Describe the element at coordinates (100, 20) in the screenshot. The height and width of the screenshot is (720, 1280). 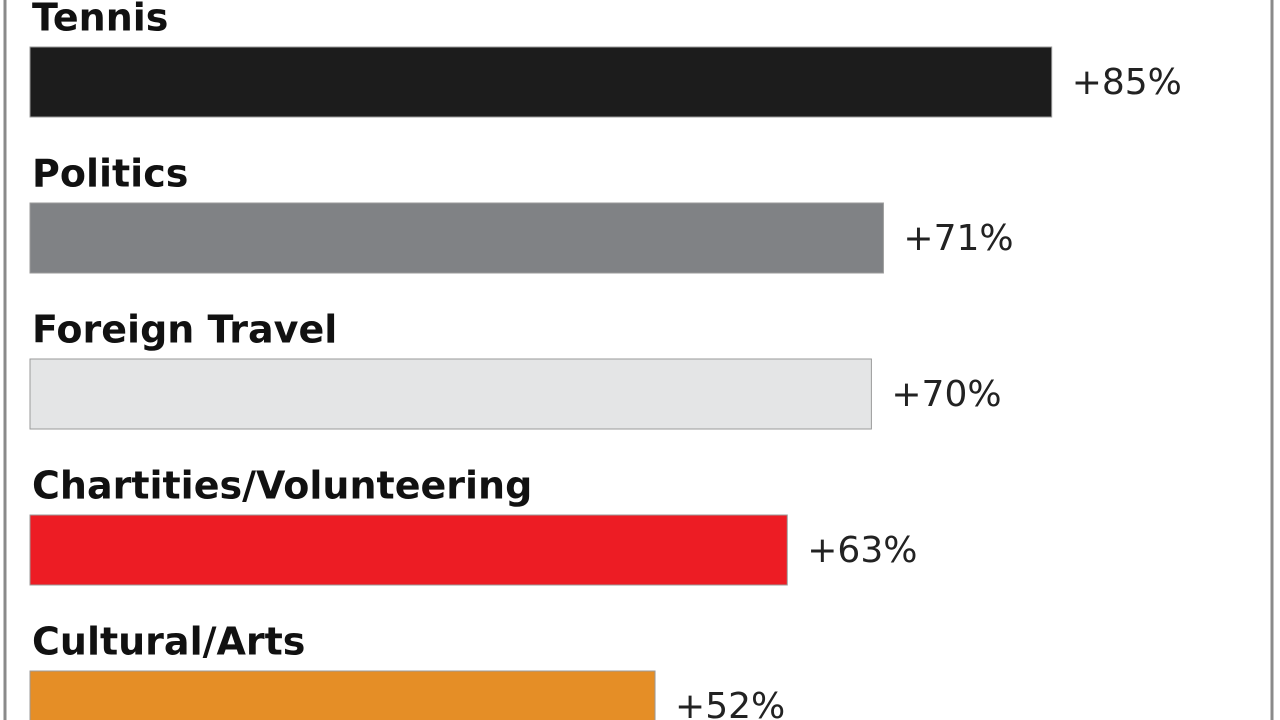
I see `category-label: Tennis` at that location.